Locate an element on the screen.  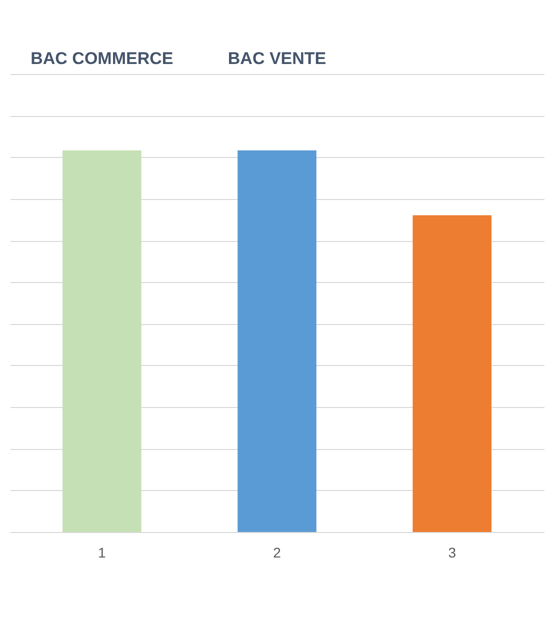
text: BAC VENTE is located at coordinates (277, 58).